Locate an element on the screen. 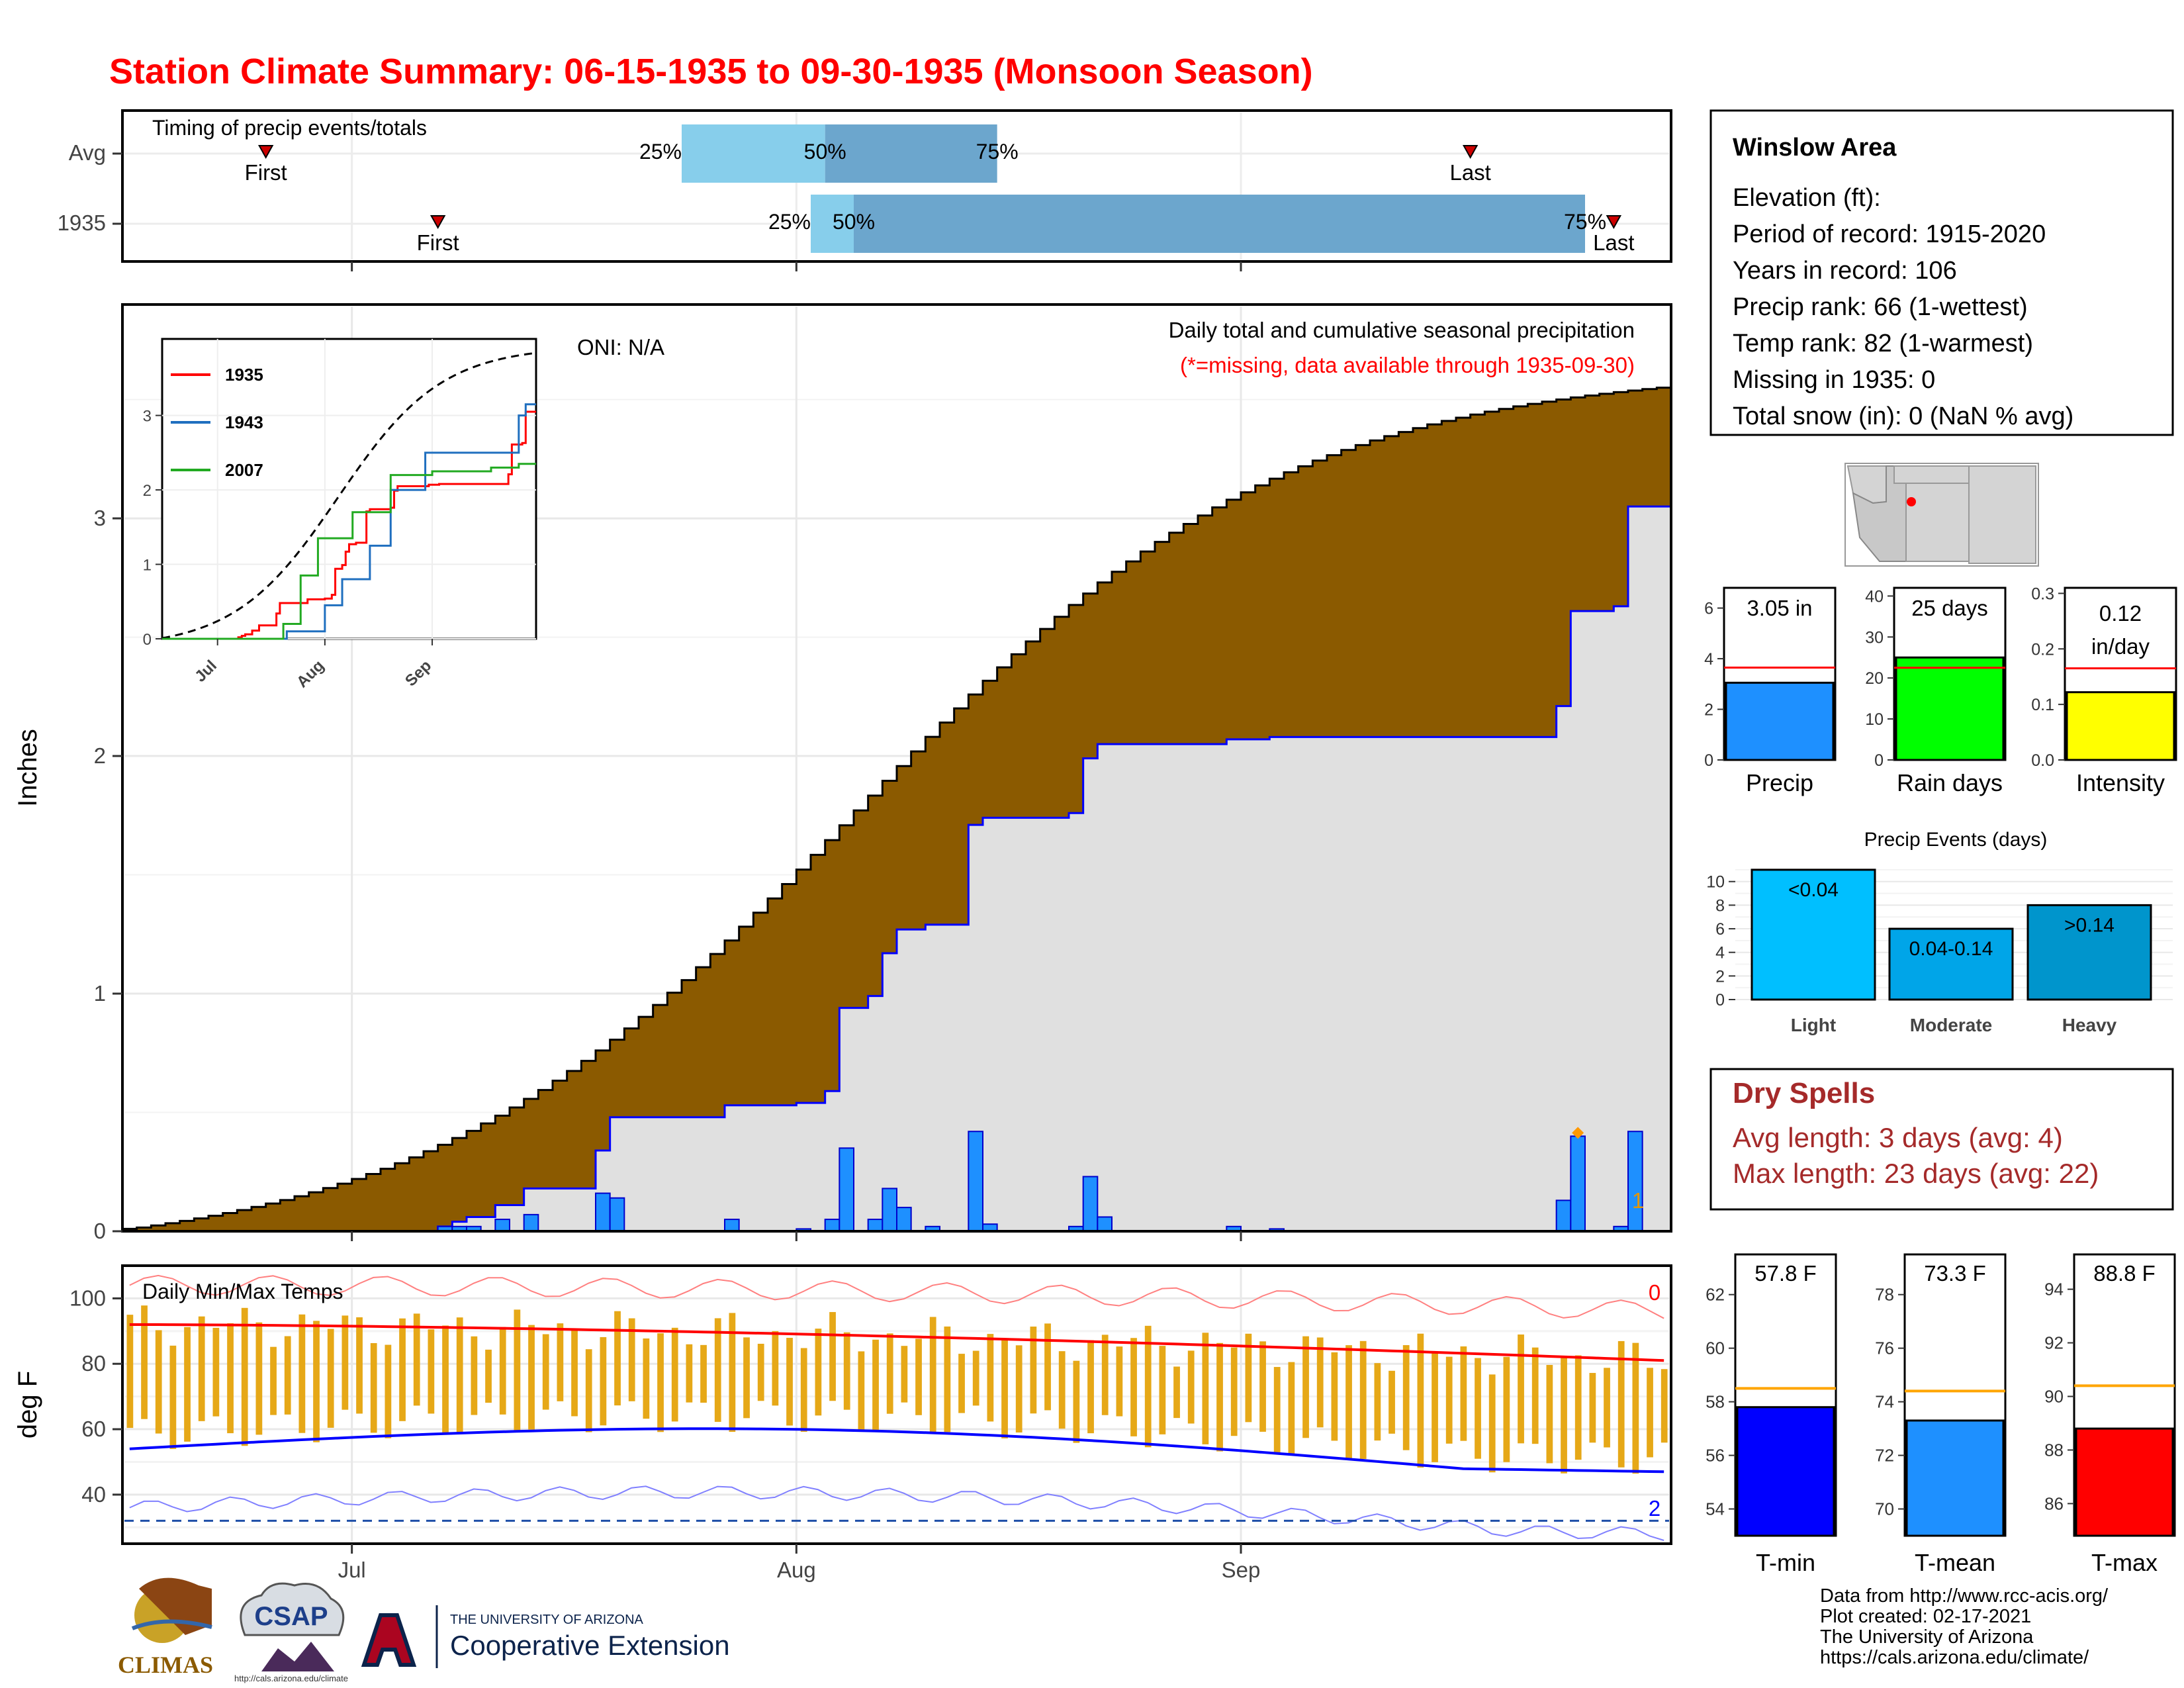  temp-summary-y-tick-label: 60 is located at coordinates (1715, 1348).